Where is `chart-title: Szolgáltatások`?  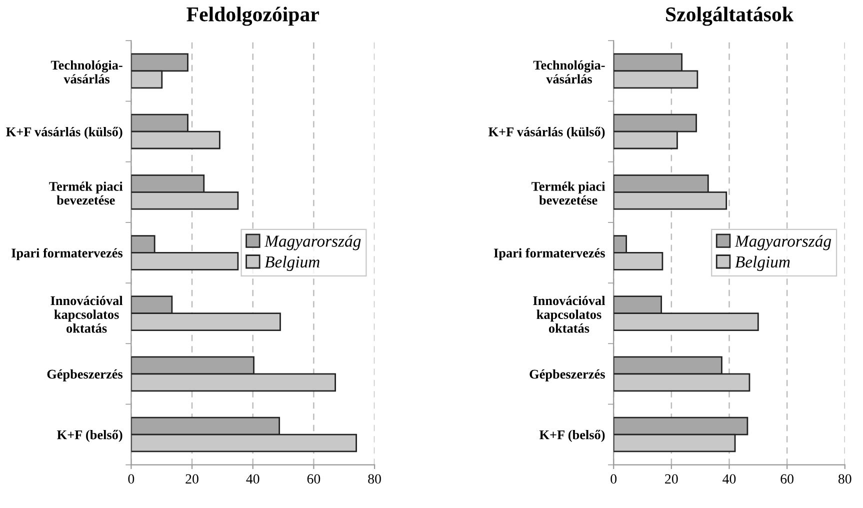 chart-title: Szolgáltatások is located at coordinates (730, 16).